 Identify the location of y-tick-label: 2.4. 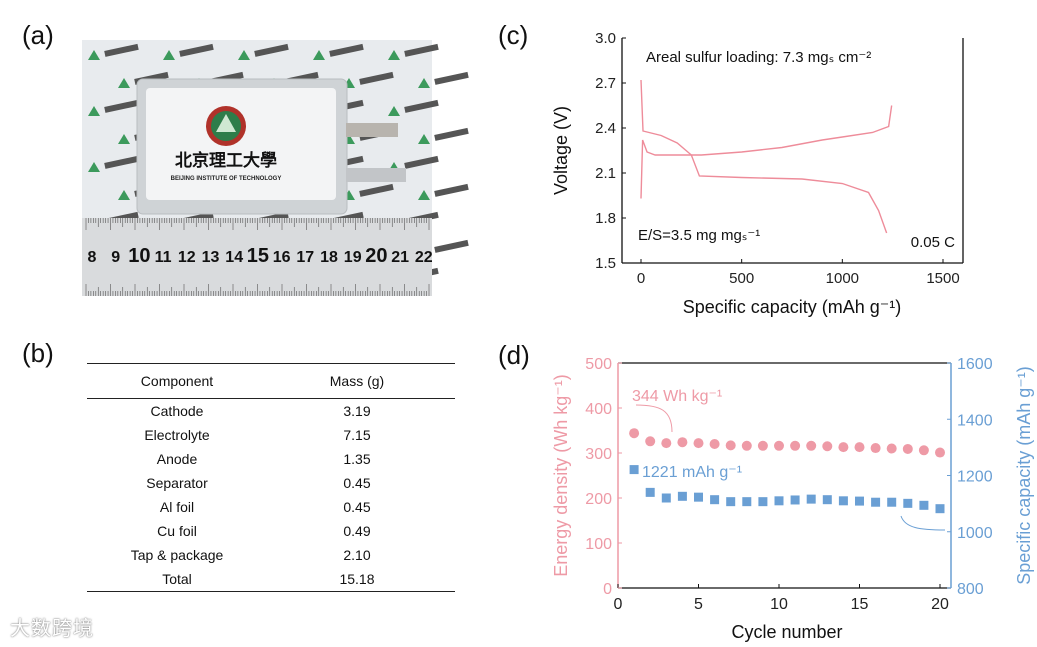
(605, 128).